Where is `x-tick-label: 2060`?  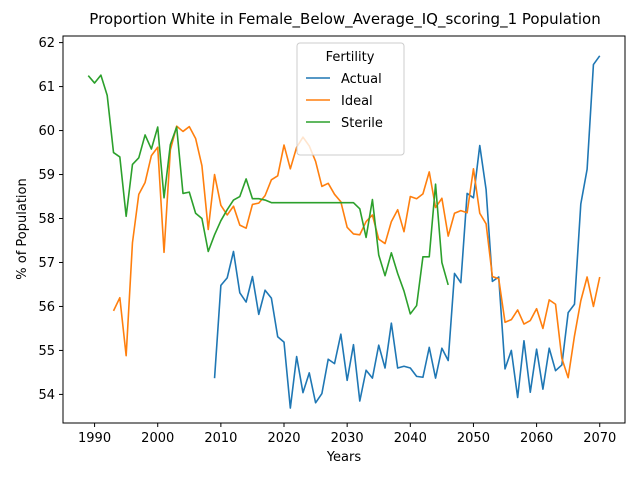
x-tick-label: 2060 is located at coordinates (536, 438).